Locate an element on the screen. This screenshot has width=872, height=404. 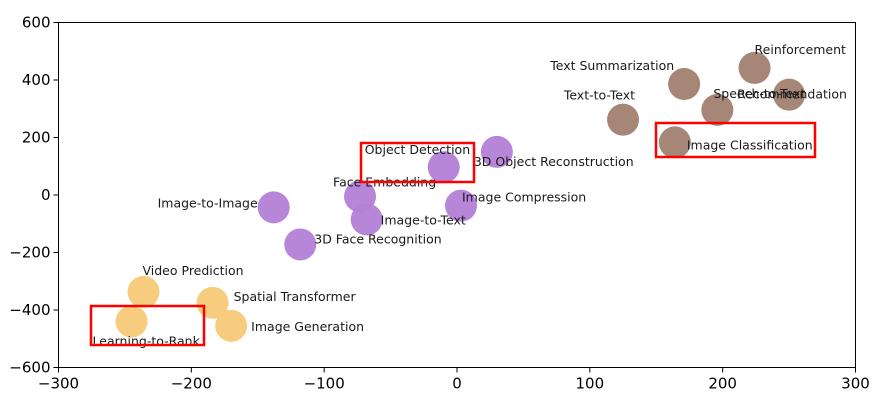
point-label-text-to-text: Text-to-Text is located at coordinates (599, 95).